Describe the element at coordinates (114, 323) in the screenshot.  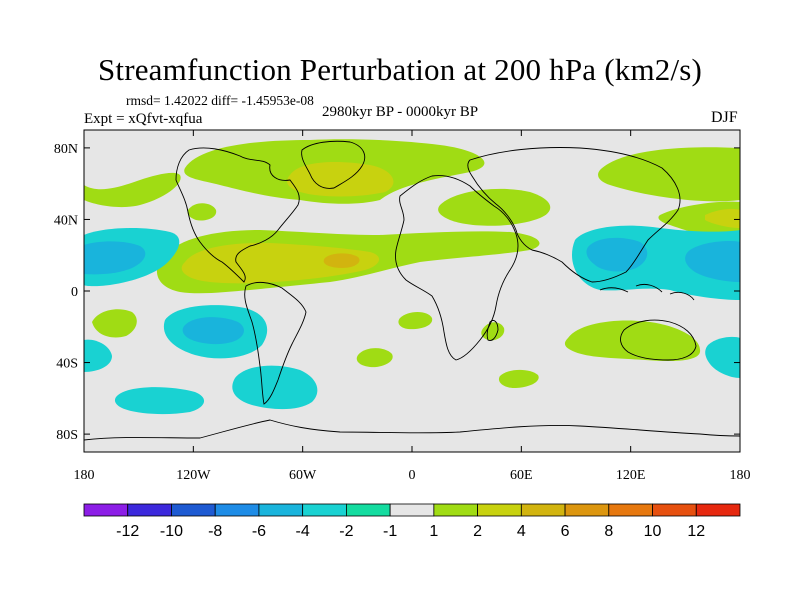
I see `contour-positive-southeast-pacific` at that location.